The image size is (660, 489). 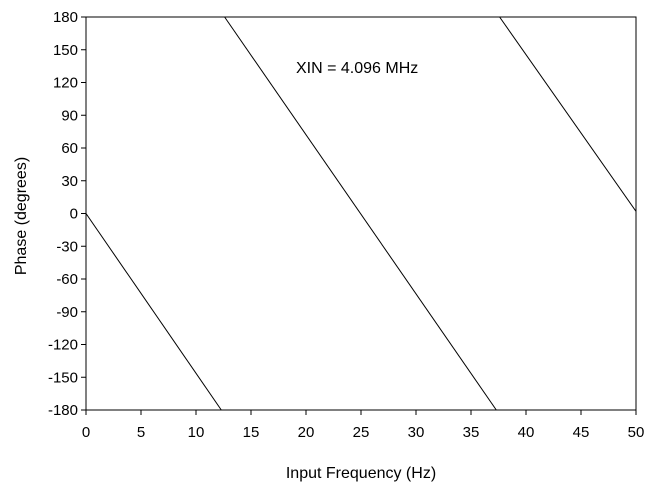 I want to click on x-tick-label: 45, so click(x=581, y=432).